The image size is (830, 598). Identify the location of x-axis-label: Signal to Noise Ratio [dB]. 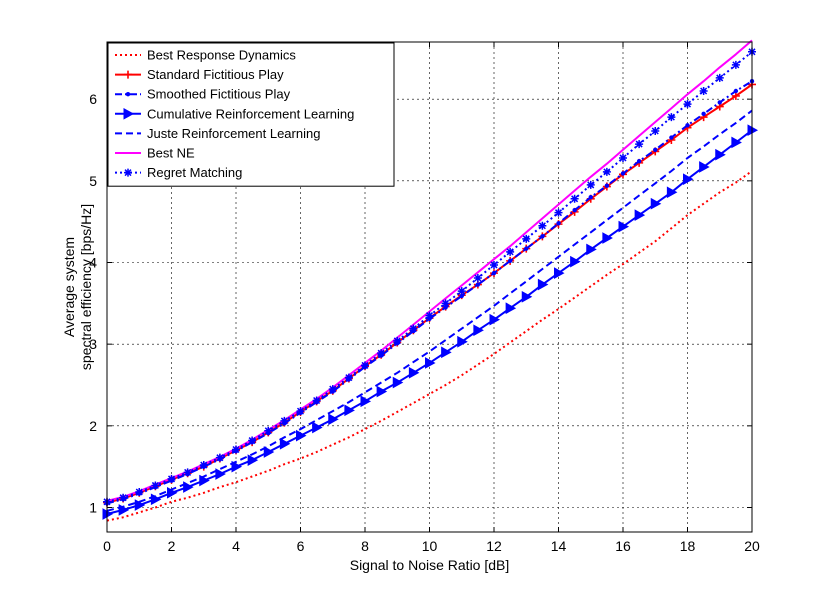
(430, 565).